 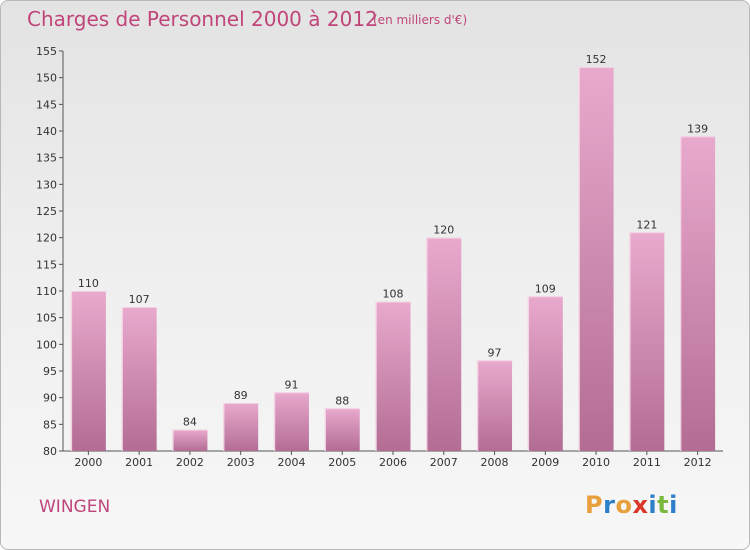 What do you see at coordinates (646, 224) in the screenshot?
I see `value-label-2011: 121` at bounding box center [646, 224].